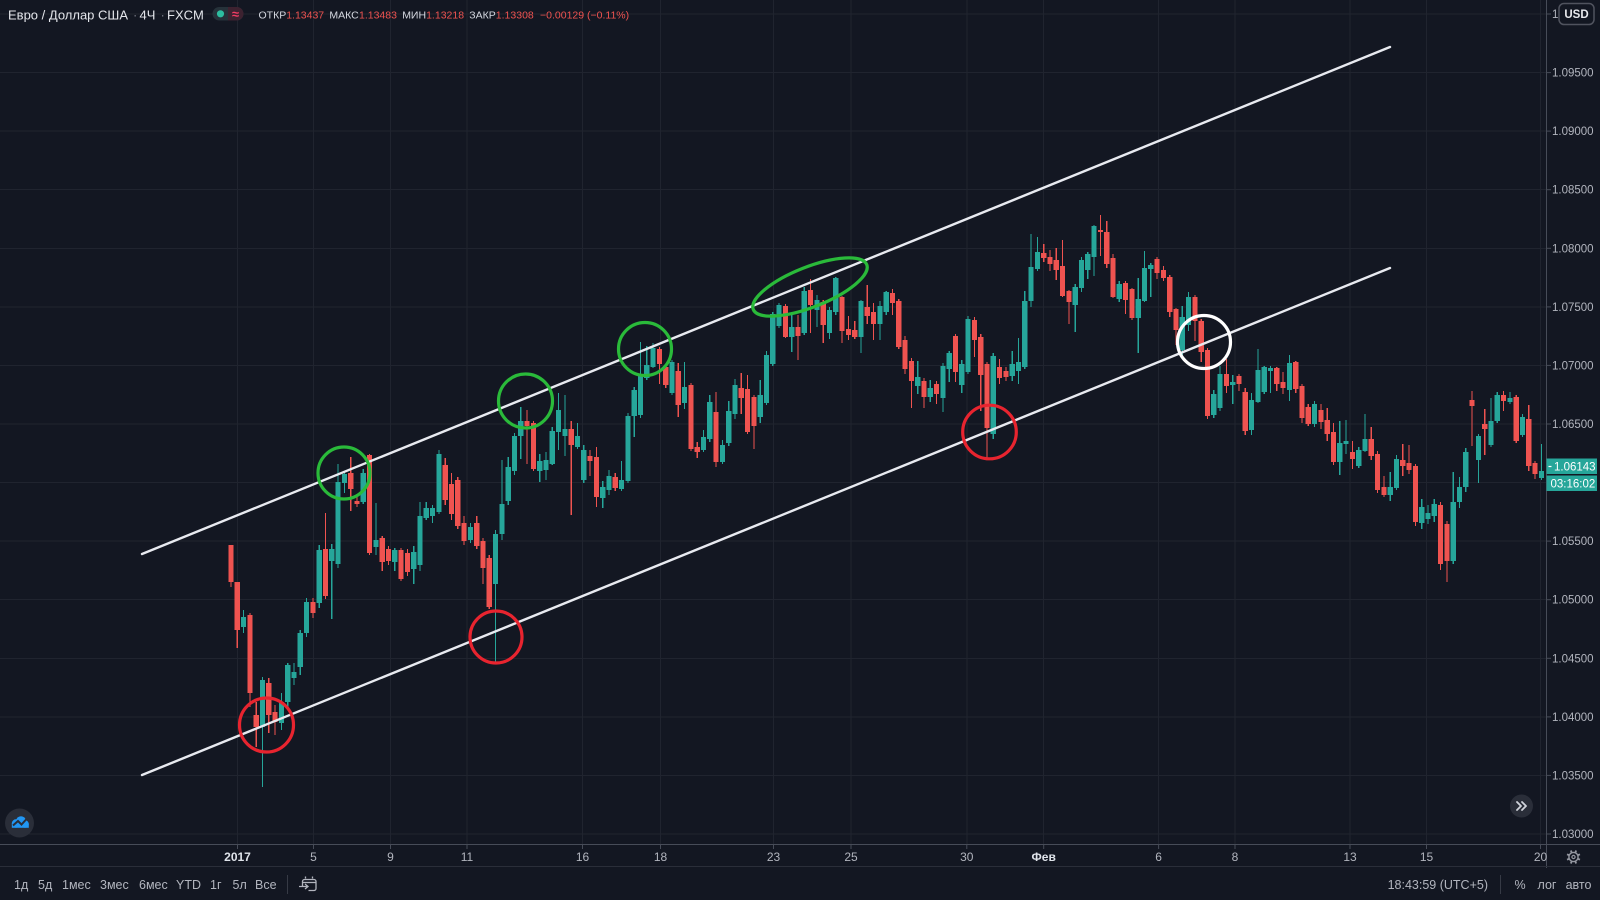  Describe the element at coordinates (313, 857) in the screenshot. I see `svg-text: 5` at that location.